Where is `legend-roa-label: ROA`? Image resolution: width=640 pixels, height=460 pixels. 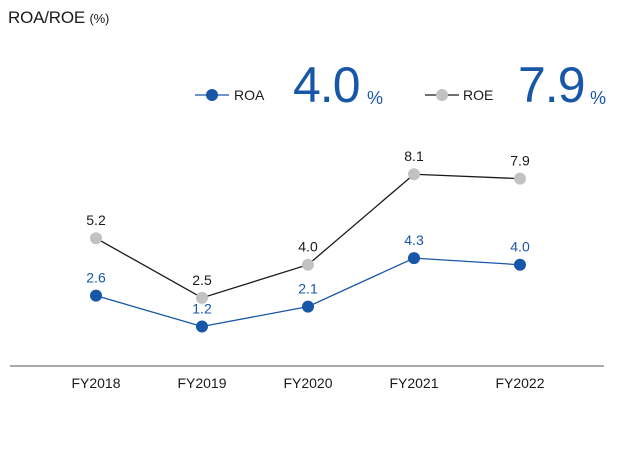
legend-roa-label: ROA is located at coordinates (249, 95).